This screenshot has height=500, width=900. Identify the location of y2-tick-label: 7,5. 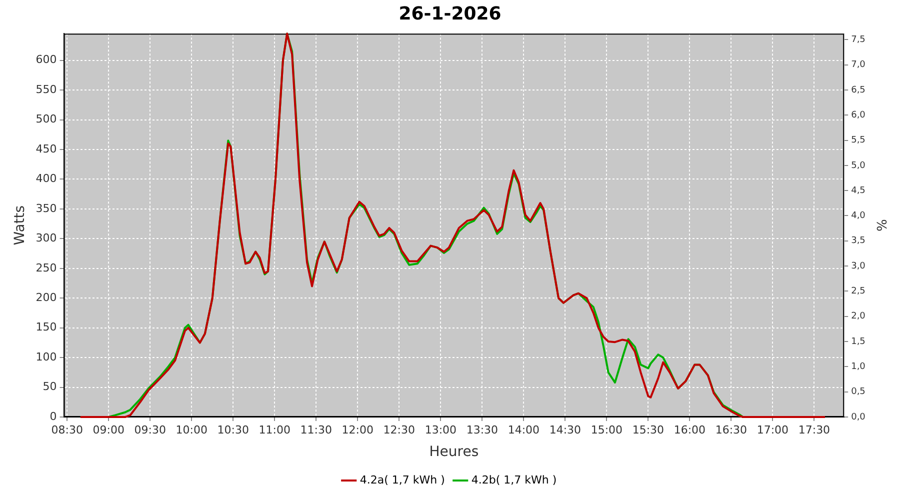
(858, 39).